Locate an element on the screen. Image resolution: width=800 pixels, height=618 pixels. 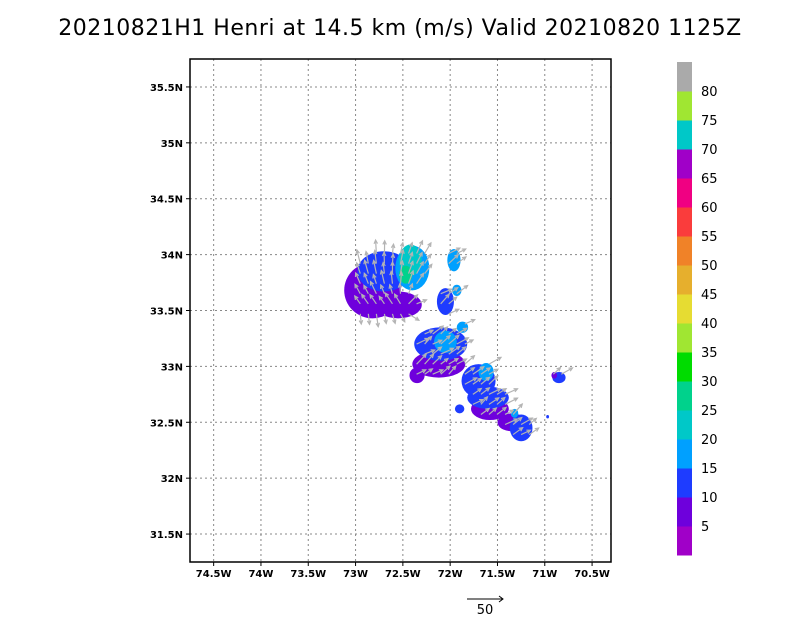
colorbar-label: 65 is located at coordinates (709, 179).